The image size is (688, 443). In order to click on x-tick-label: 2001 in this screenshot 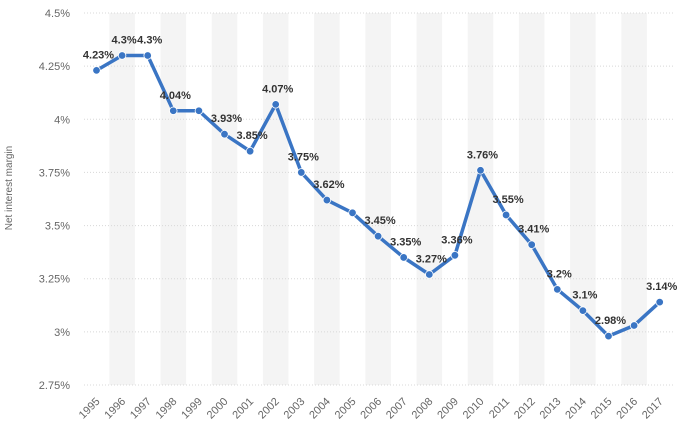, I will do `click(243, 409)`.